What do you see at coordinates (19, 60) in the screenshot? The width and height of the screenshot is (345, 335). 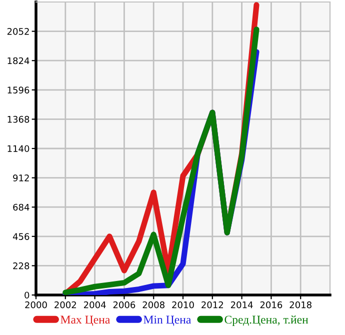 I see `y-tick-label: 1824` at bounding box center [19, 60].